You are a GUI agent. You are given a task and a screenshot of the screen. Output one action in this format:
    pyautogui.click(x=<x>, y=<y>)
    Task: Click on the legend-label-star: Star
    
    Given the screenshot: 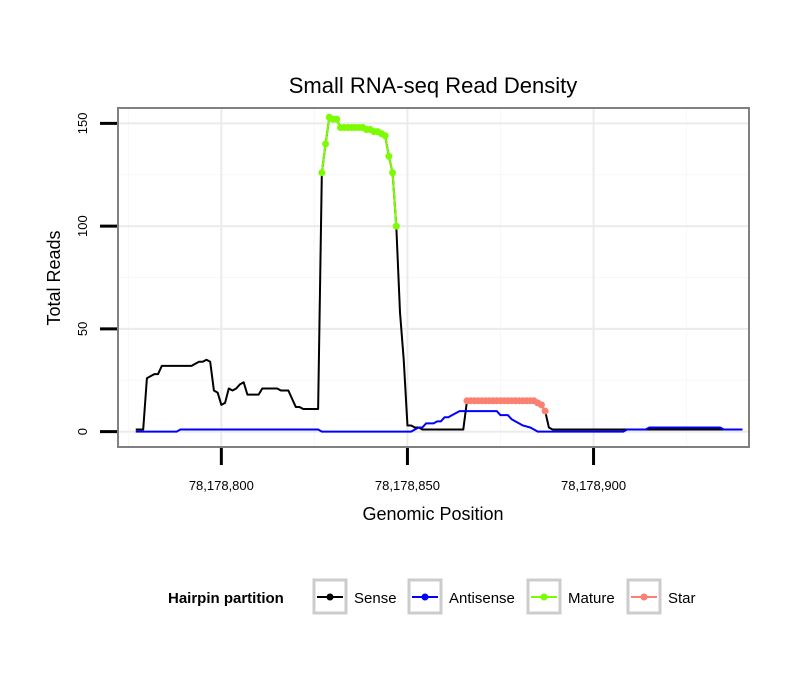 What is the action you would take?
    pyautogui.click(x=682, y=598)
    